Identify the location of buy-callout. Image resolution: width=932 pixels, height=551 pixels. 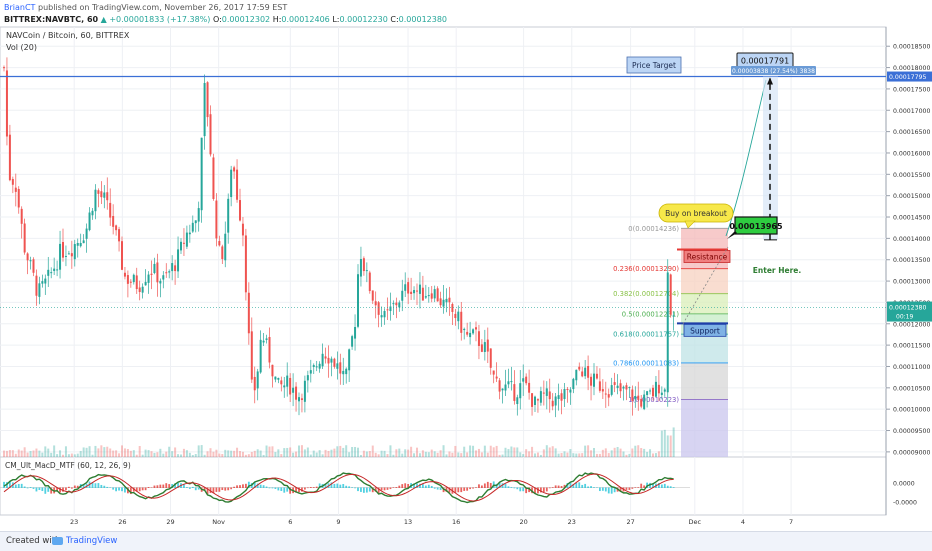
(696, 213).